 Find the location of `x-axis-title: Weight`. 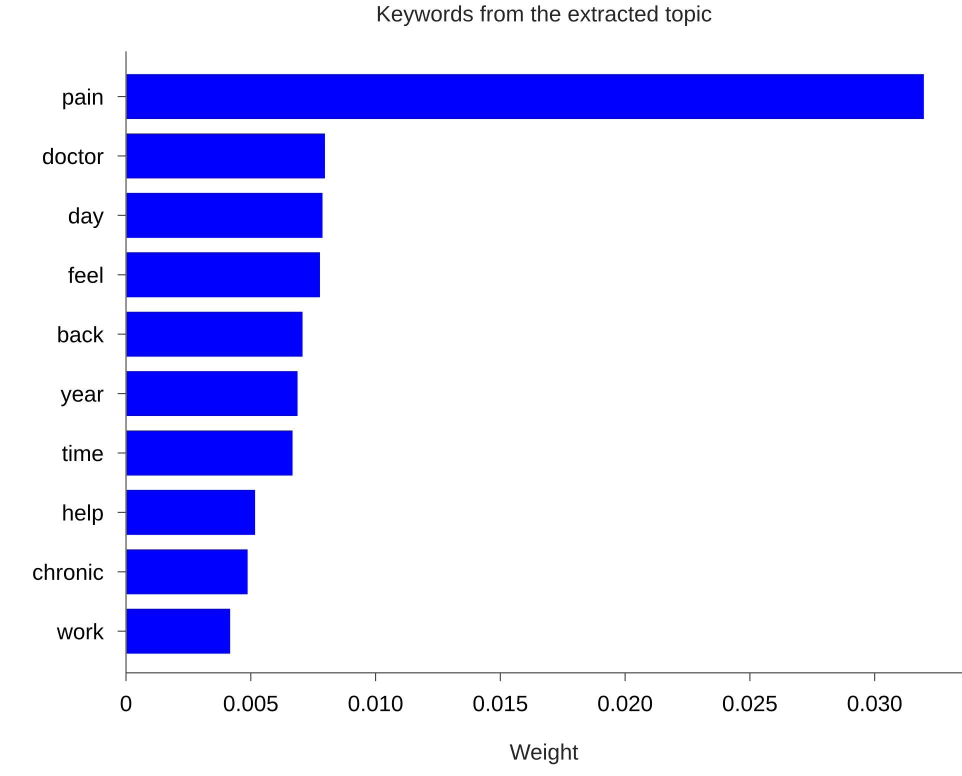

x-axis-title: Weight is located at coordinates (544, 754).